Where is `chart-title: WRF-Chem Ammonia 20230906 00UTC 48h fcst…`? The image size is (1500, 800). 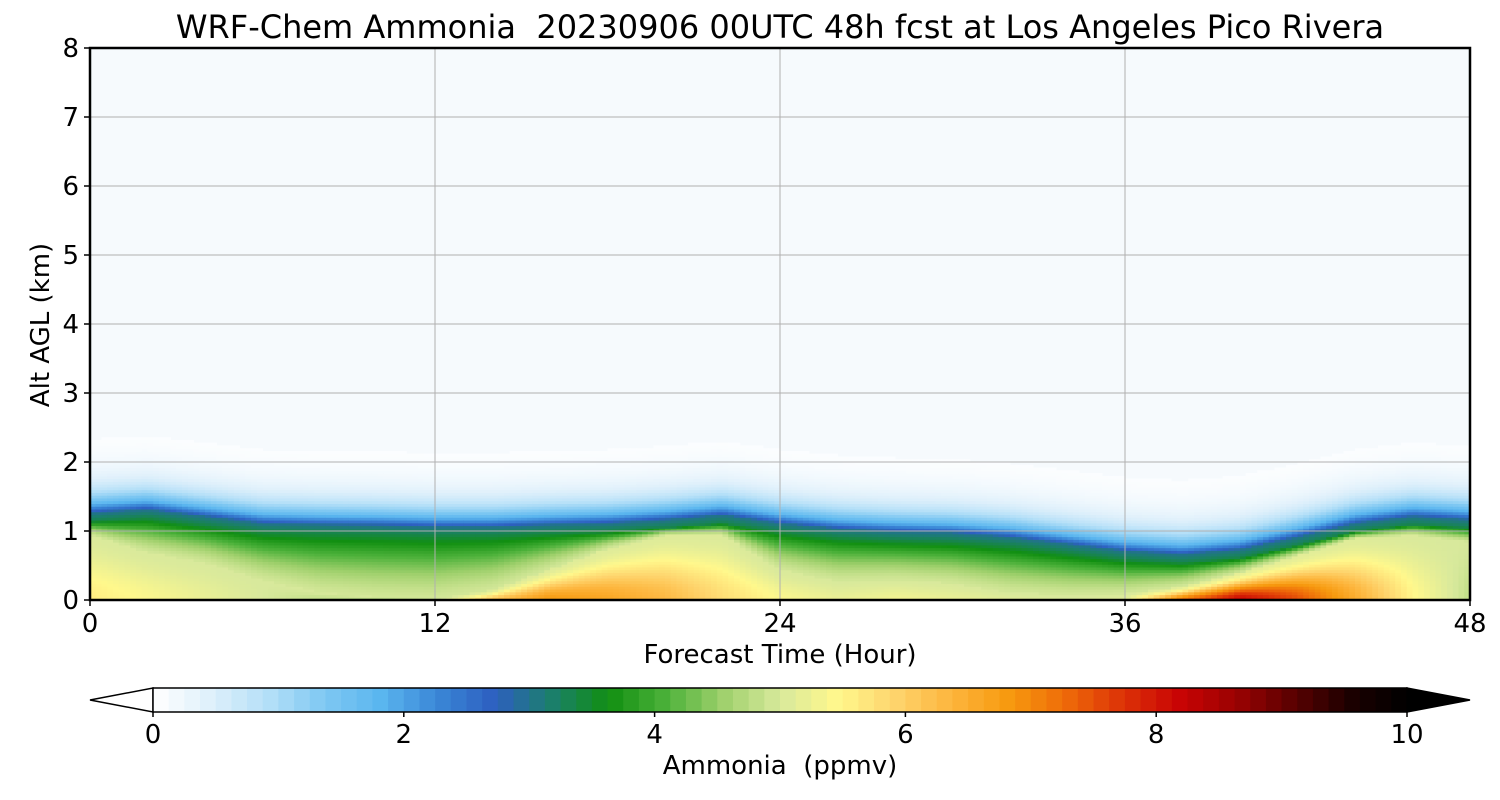
chart-title: WRF-Chem Ammonia 20230906 00UTC 48h fcst… is located at coordinates (780, 27).